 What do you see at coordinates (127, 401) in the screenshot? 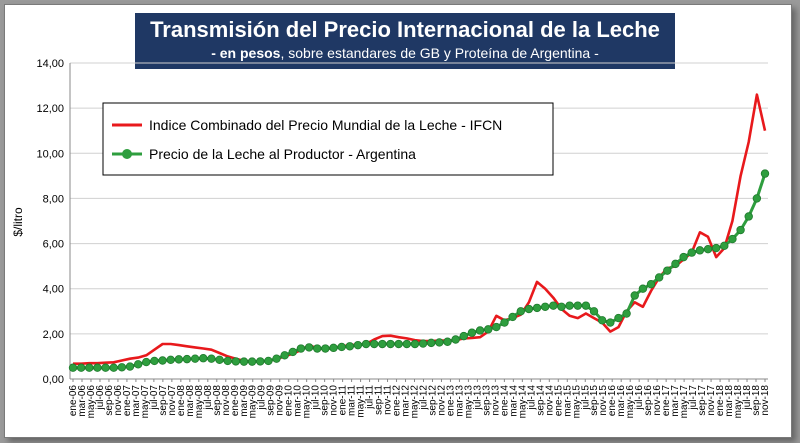
I see `x-tick-label: ene-07` at bounding box center [127, 401].